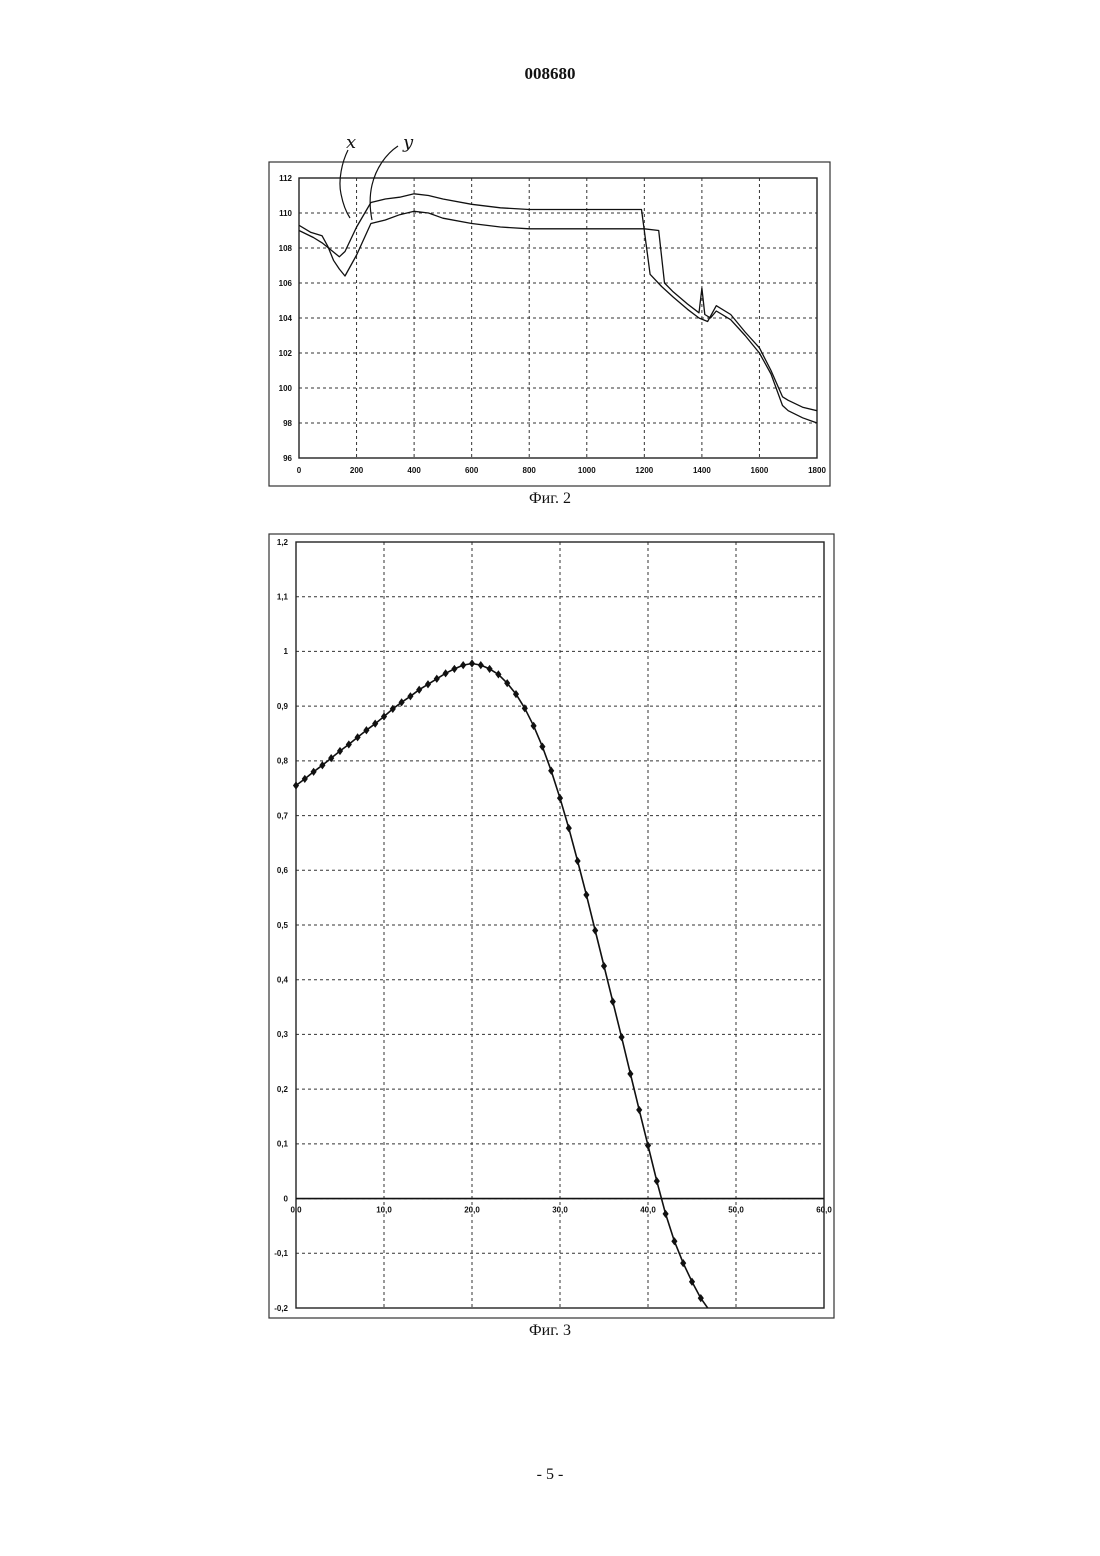 The width and height of the screenshot is (1100, 1556). Describe the element at coordinates (283, 870) in the screenshot. I see `y-tick-label: 0,6` at that location.